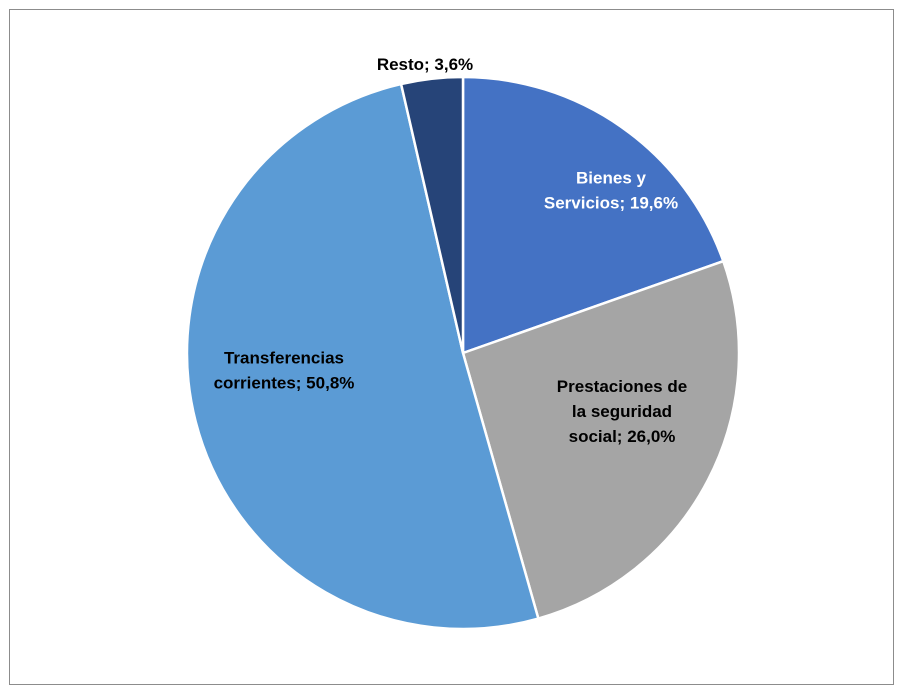  I want to click on data-label-3: Transferencias corrientes; 50,8%, so click(284, 371).